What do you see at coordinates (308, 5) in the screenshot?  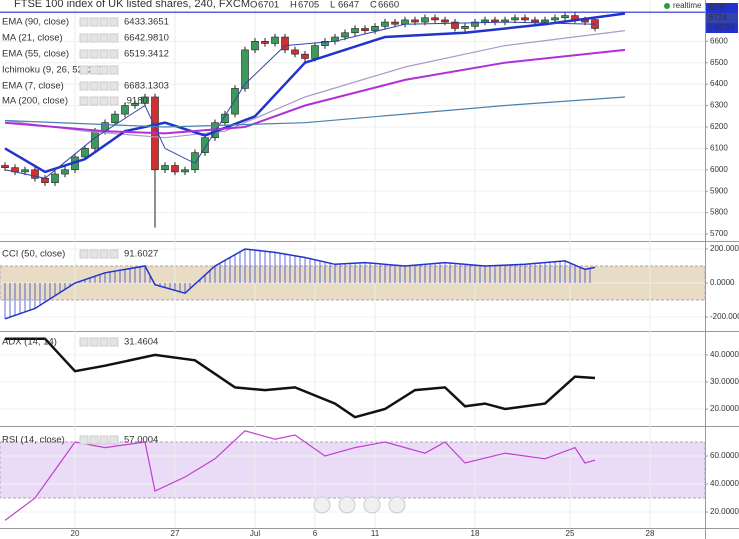 I see `ohlc-value: 6705` at bounding box center [308, 5].